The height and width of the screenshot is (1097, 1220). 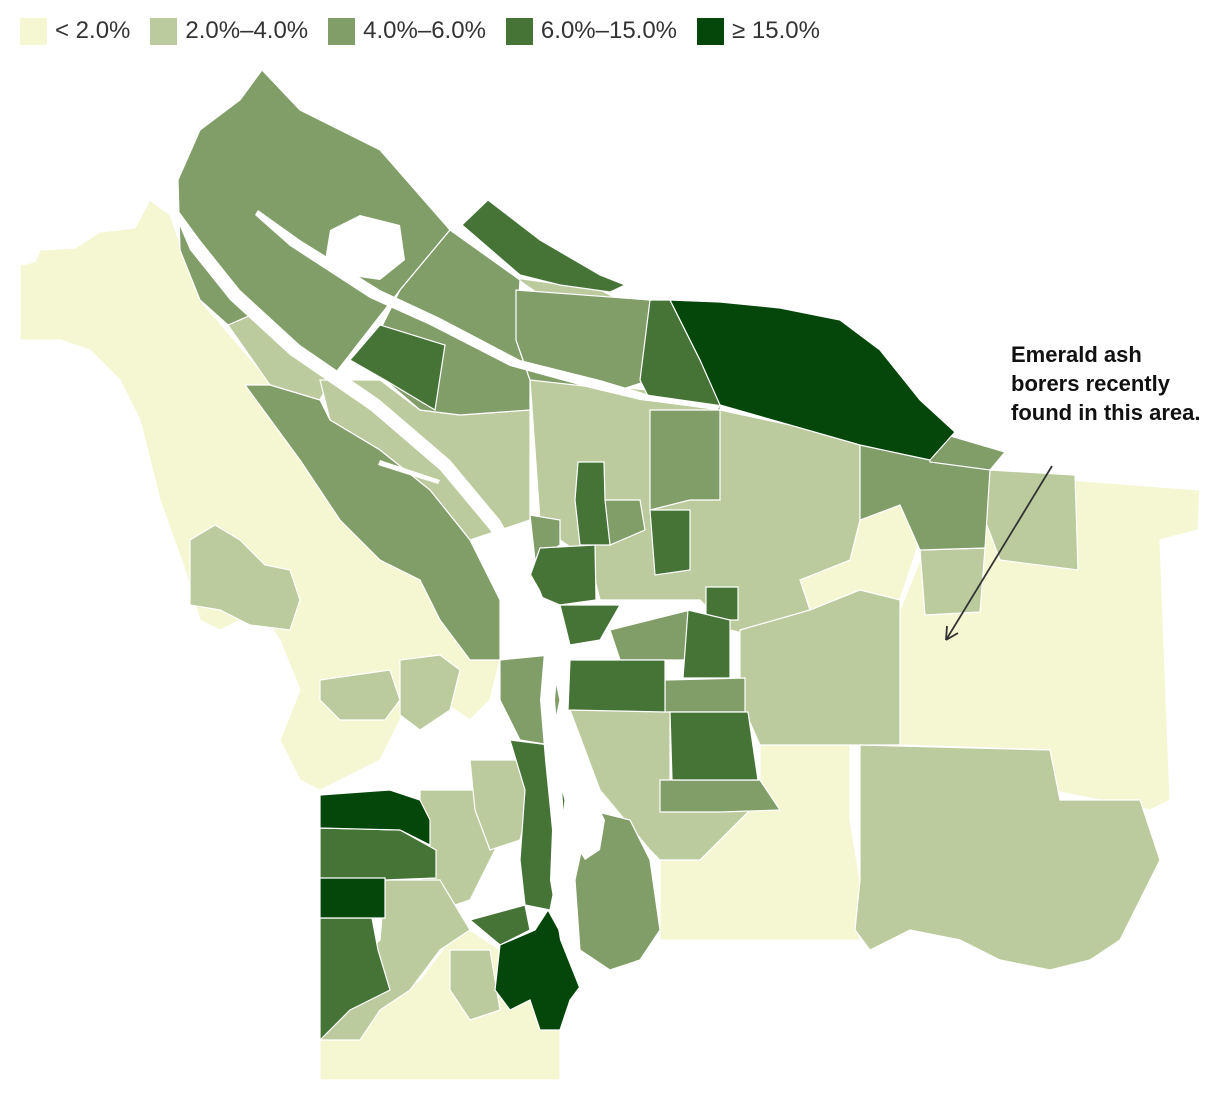 I want to click on legend-label: 4.0%–6.0%, so click(x=424, y=30).